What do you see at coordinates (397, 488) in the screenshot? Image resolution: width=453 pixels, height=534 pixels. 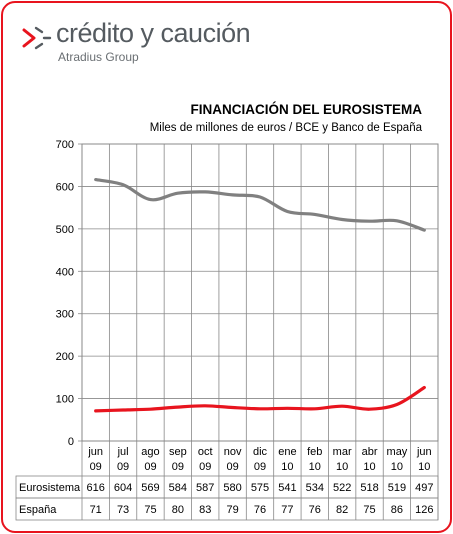 I see `data-label: 519` at bounding box center [397, 488].